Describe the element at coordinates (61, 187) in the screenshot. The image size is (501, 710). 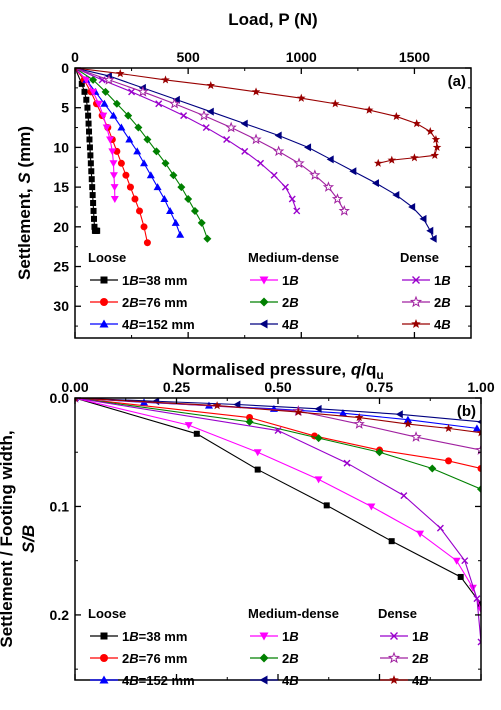
I see `y-tick-label-a-3: 15` at that location.